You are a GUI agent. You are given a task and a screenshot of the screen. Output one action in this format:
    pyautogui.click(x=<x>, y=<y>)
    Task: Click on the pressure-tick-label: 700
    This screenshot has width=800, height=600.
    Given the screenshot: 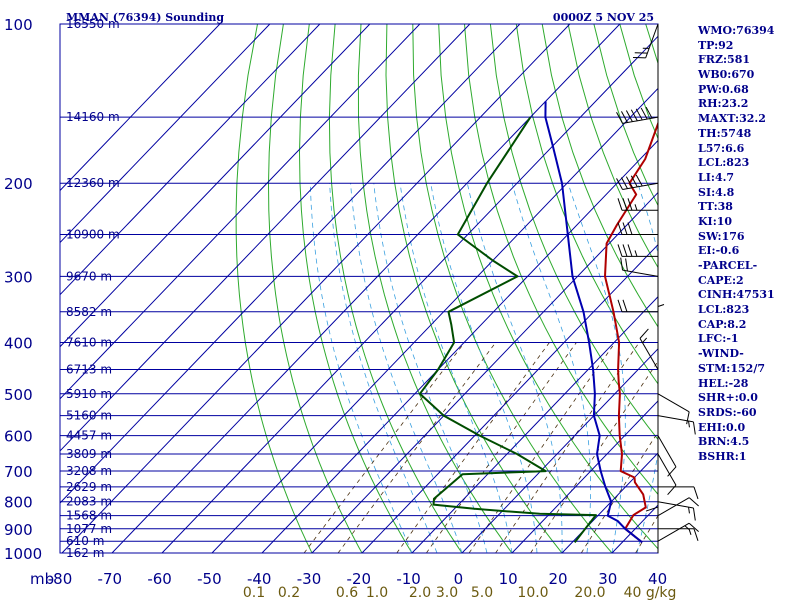 What is the action you would take?
    pyautogui.click(x=18, y=472)
    